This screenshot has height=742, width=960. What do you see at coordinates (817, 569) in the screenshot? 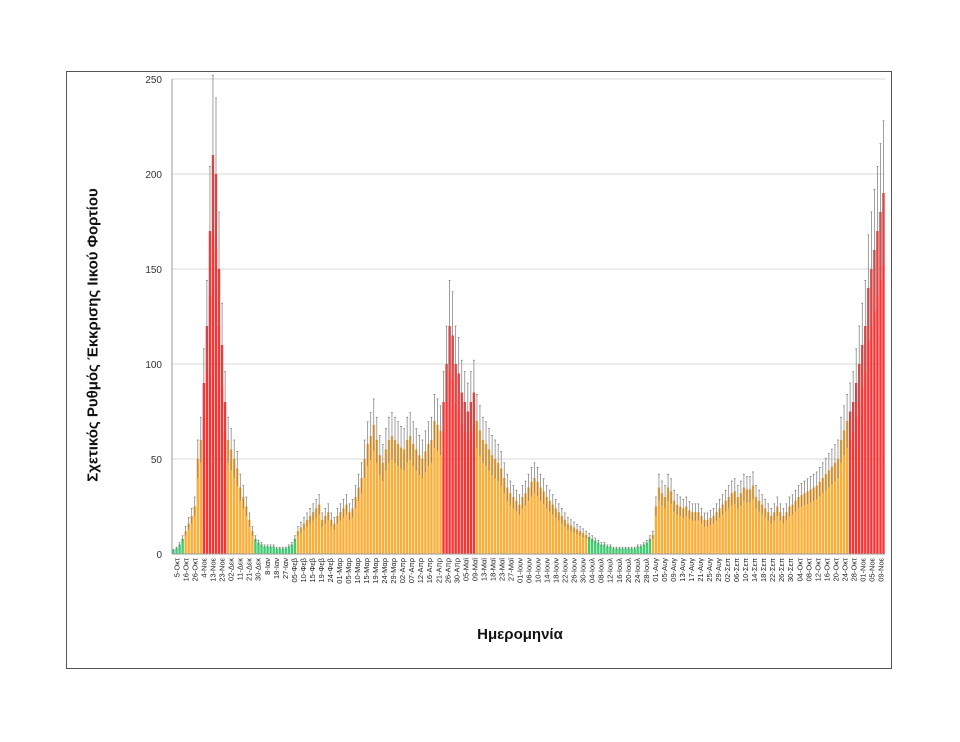
I see `x-tick-label: 12-Οκτ` at bounding box center [817, 569].